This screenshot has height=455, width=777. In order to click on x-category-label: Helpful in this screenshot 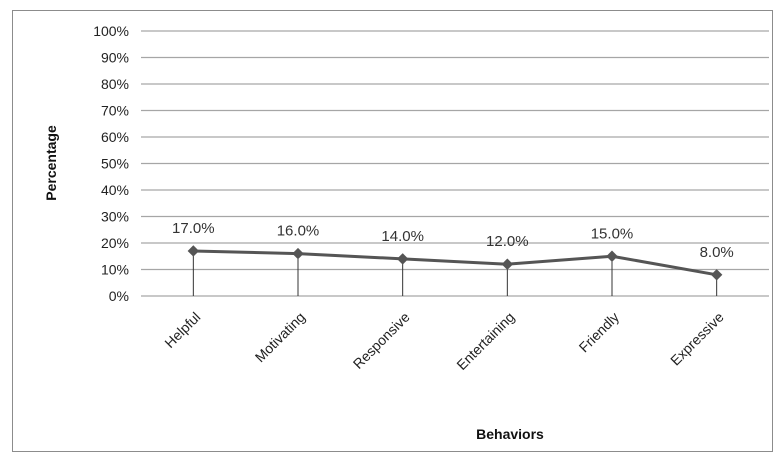, I will do `click(182, 330)`.